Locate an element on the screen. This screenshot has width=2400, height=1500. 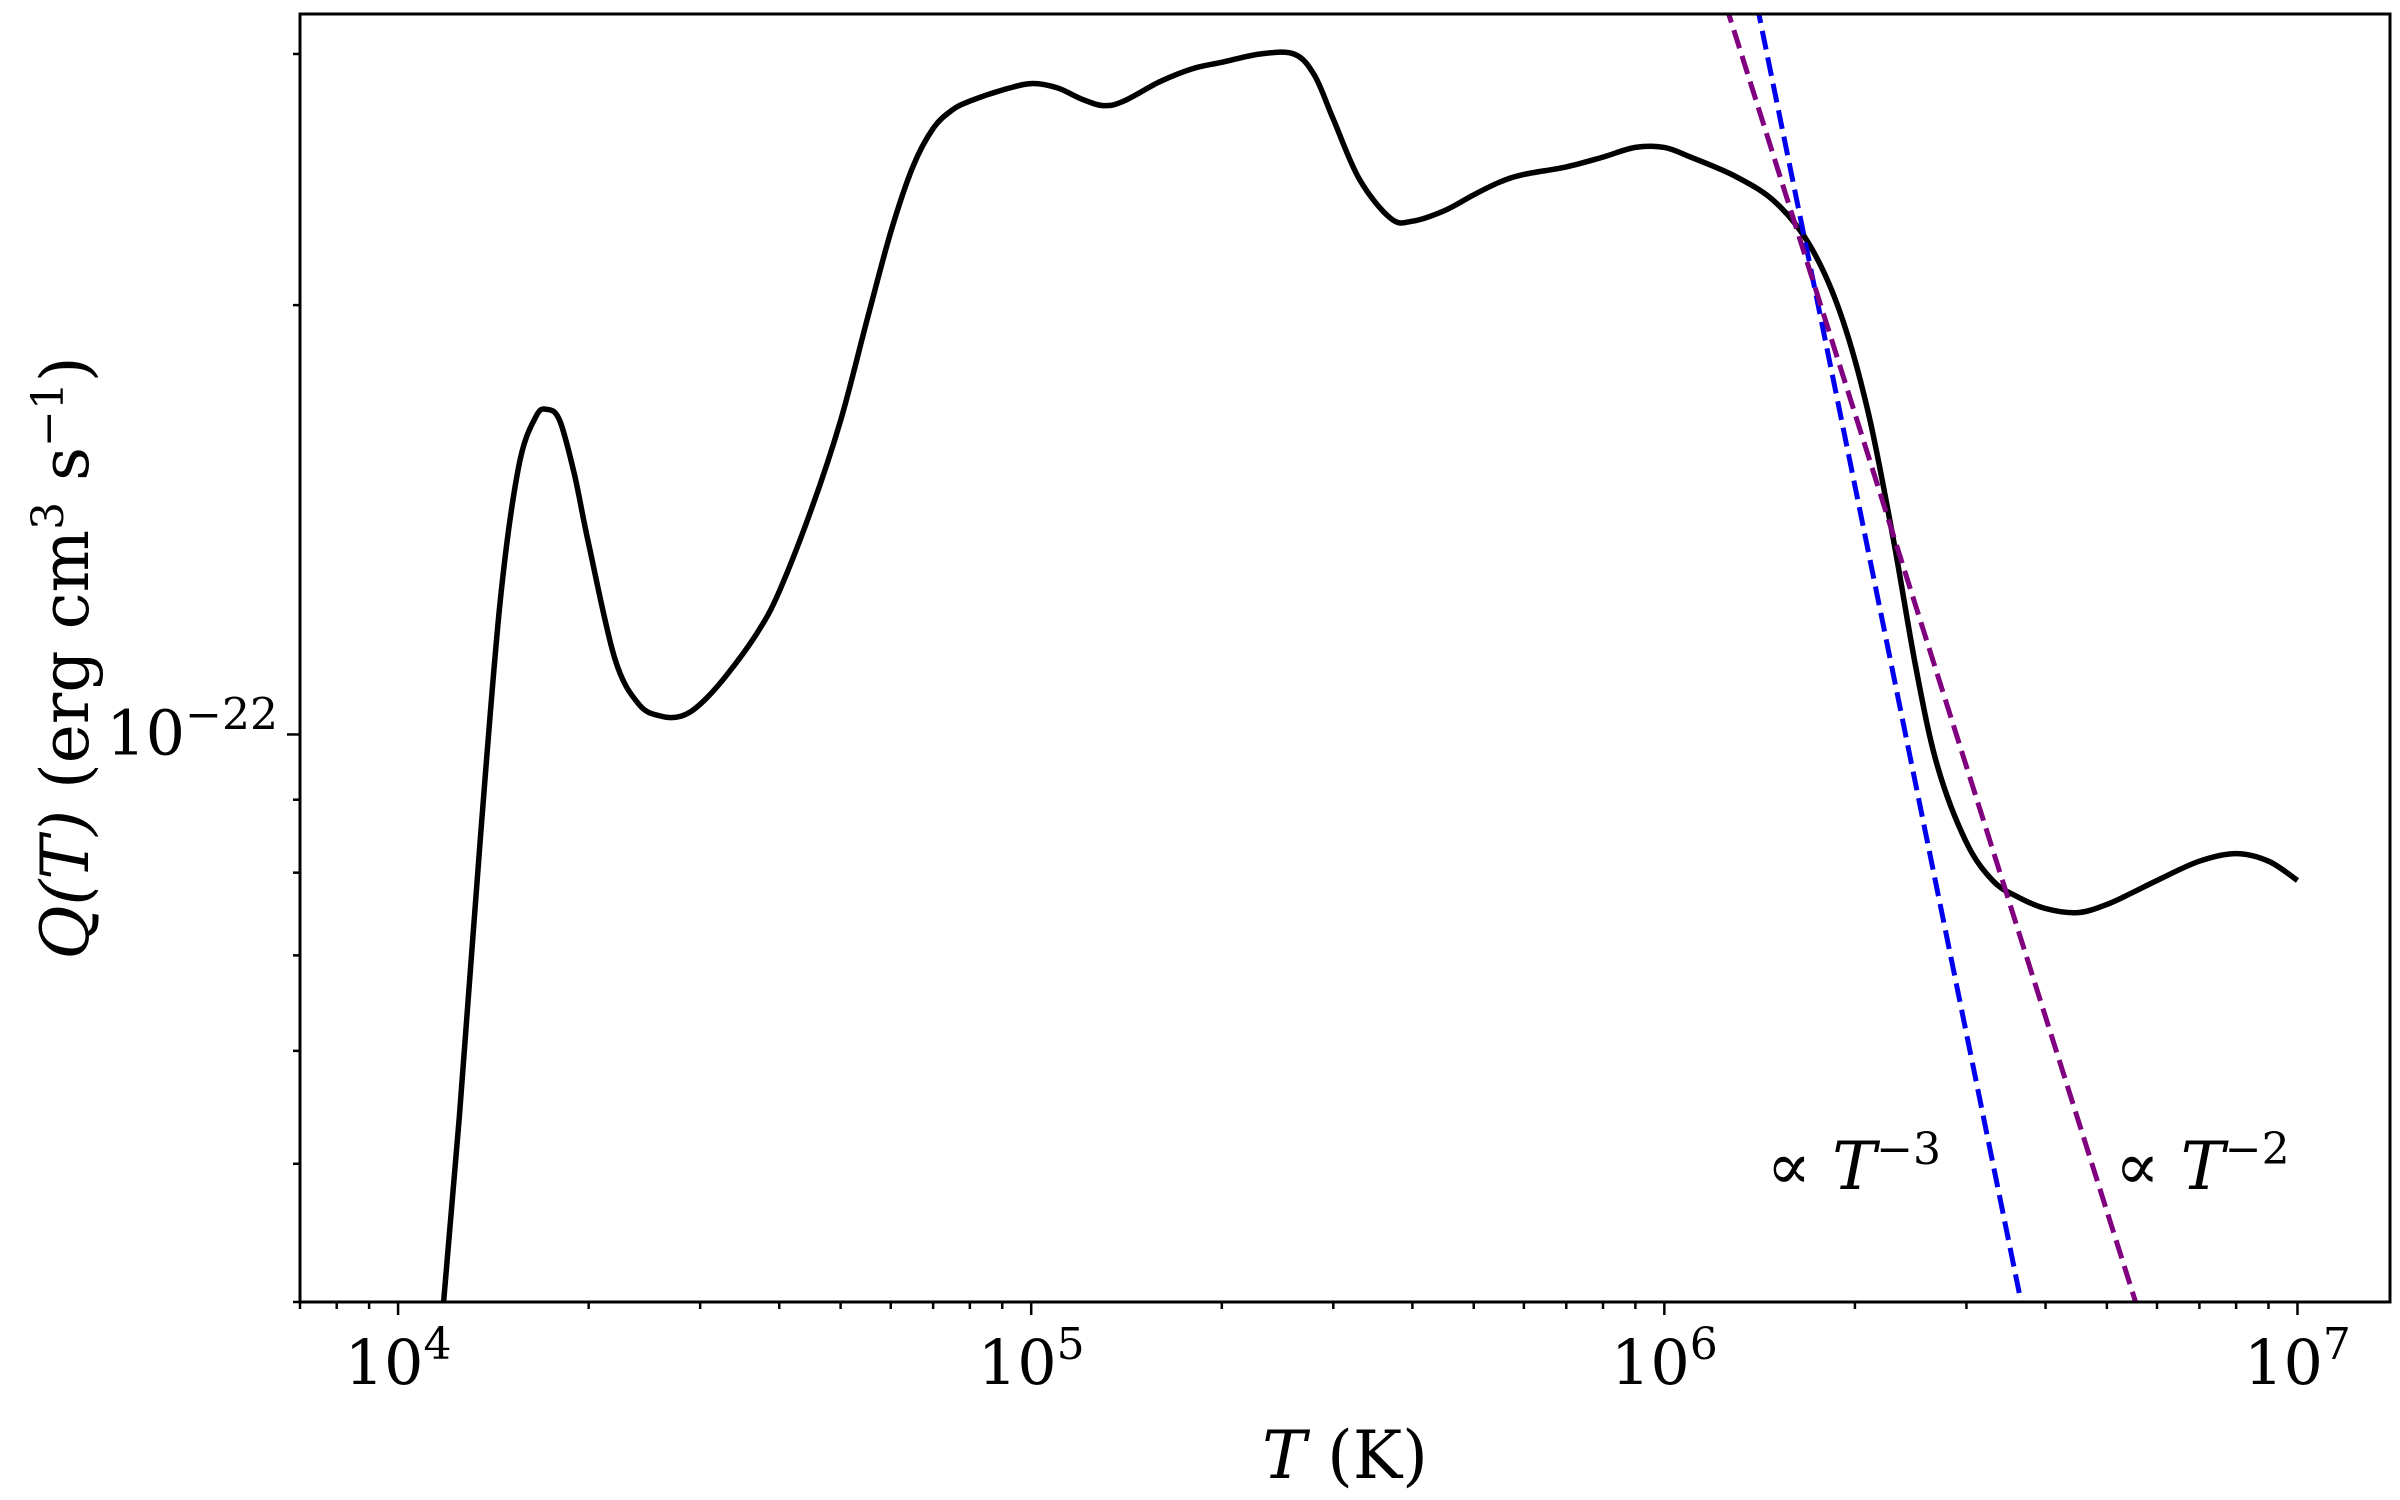
y-axis-label: Q(T) (erg cm3 s−1) is located at coordinates (64, 657).